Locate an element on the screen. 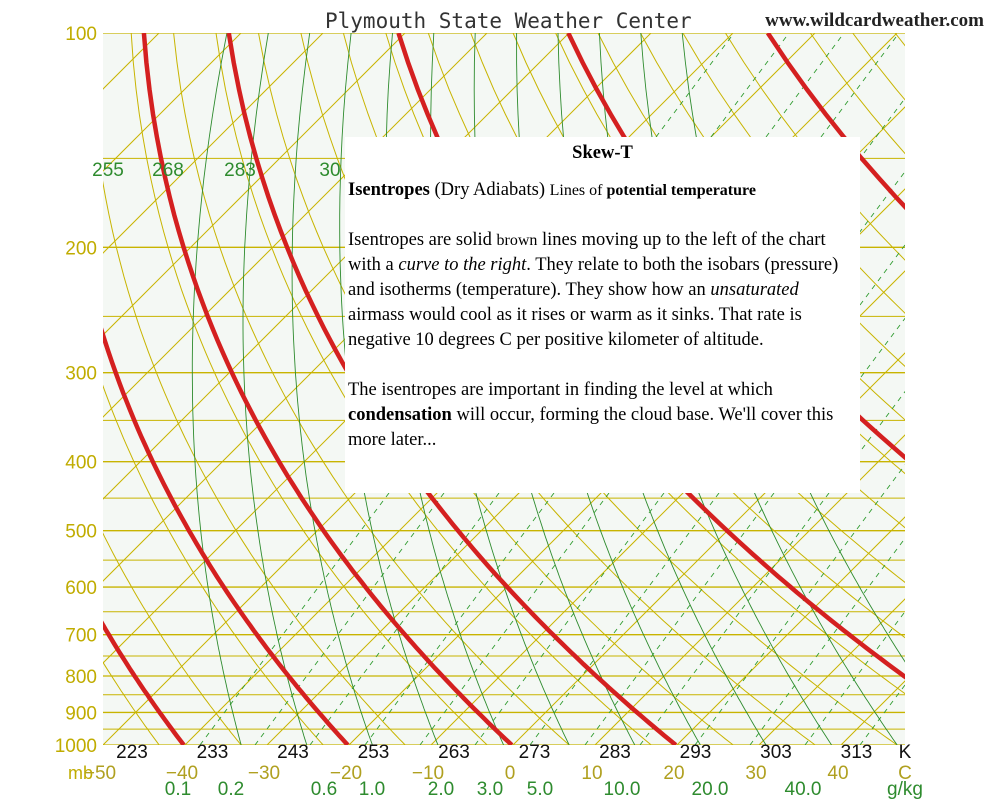  mixing-label: 2.0 is located at coordinates (441, 789).